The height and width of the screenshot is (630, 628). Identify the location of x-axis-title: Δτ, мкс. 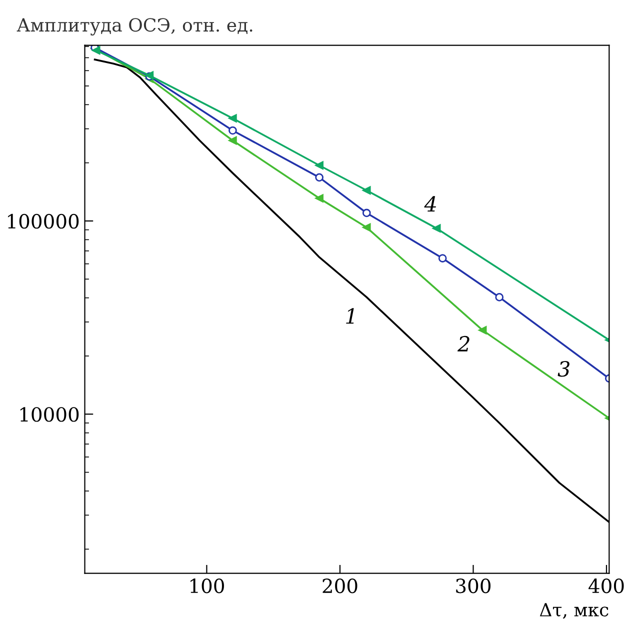
(574, 611).